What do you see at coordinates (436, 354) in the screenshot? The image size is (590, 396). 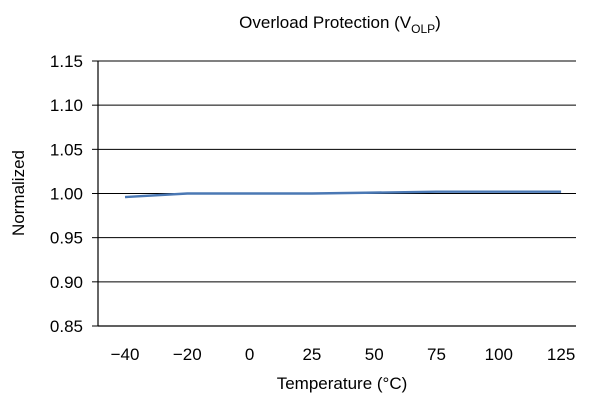 I see `x-tick-label: 75` at bounding box center [436, 354].